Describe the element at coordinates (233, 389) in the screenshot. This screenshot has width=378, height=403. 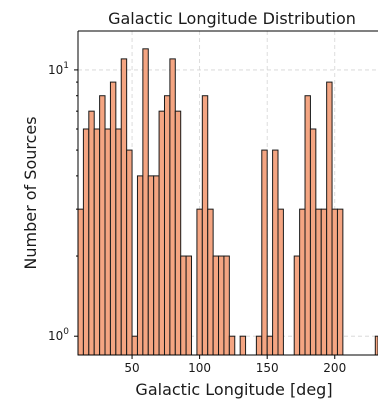
I see `x-axis-label: Galactic Longitude [deg]` at that location.